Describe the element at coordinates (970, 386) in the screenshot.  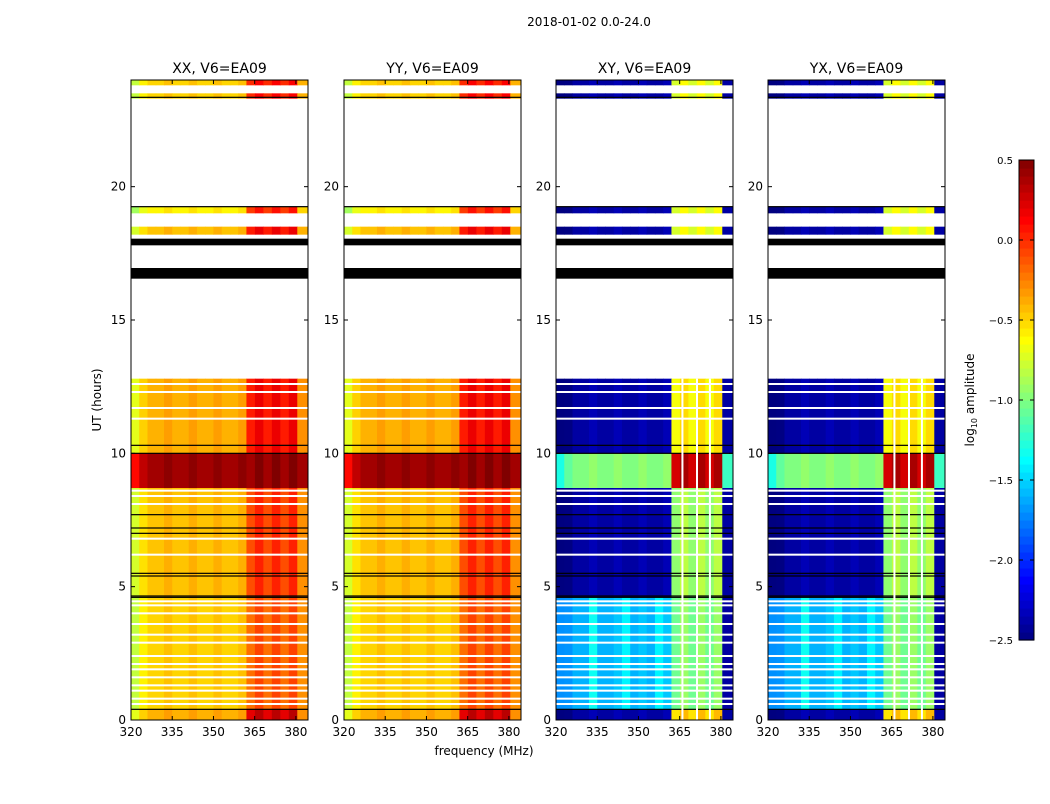
I see `colorbar-label-rest: amplitude` at that location.